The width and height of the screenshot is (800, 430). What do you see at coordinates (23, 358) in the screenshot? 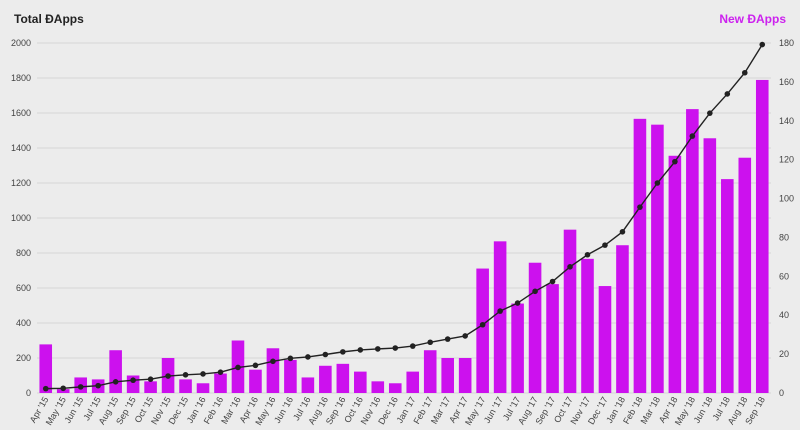
I see `left-tick-label: 200` at bounding box center [23, 358].